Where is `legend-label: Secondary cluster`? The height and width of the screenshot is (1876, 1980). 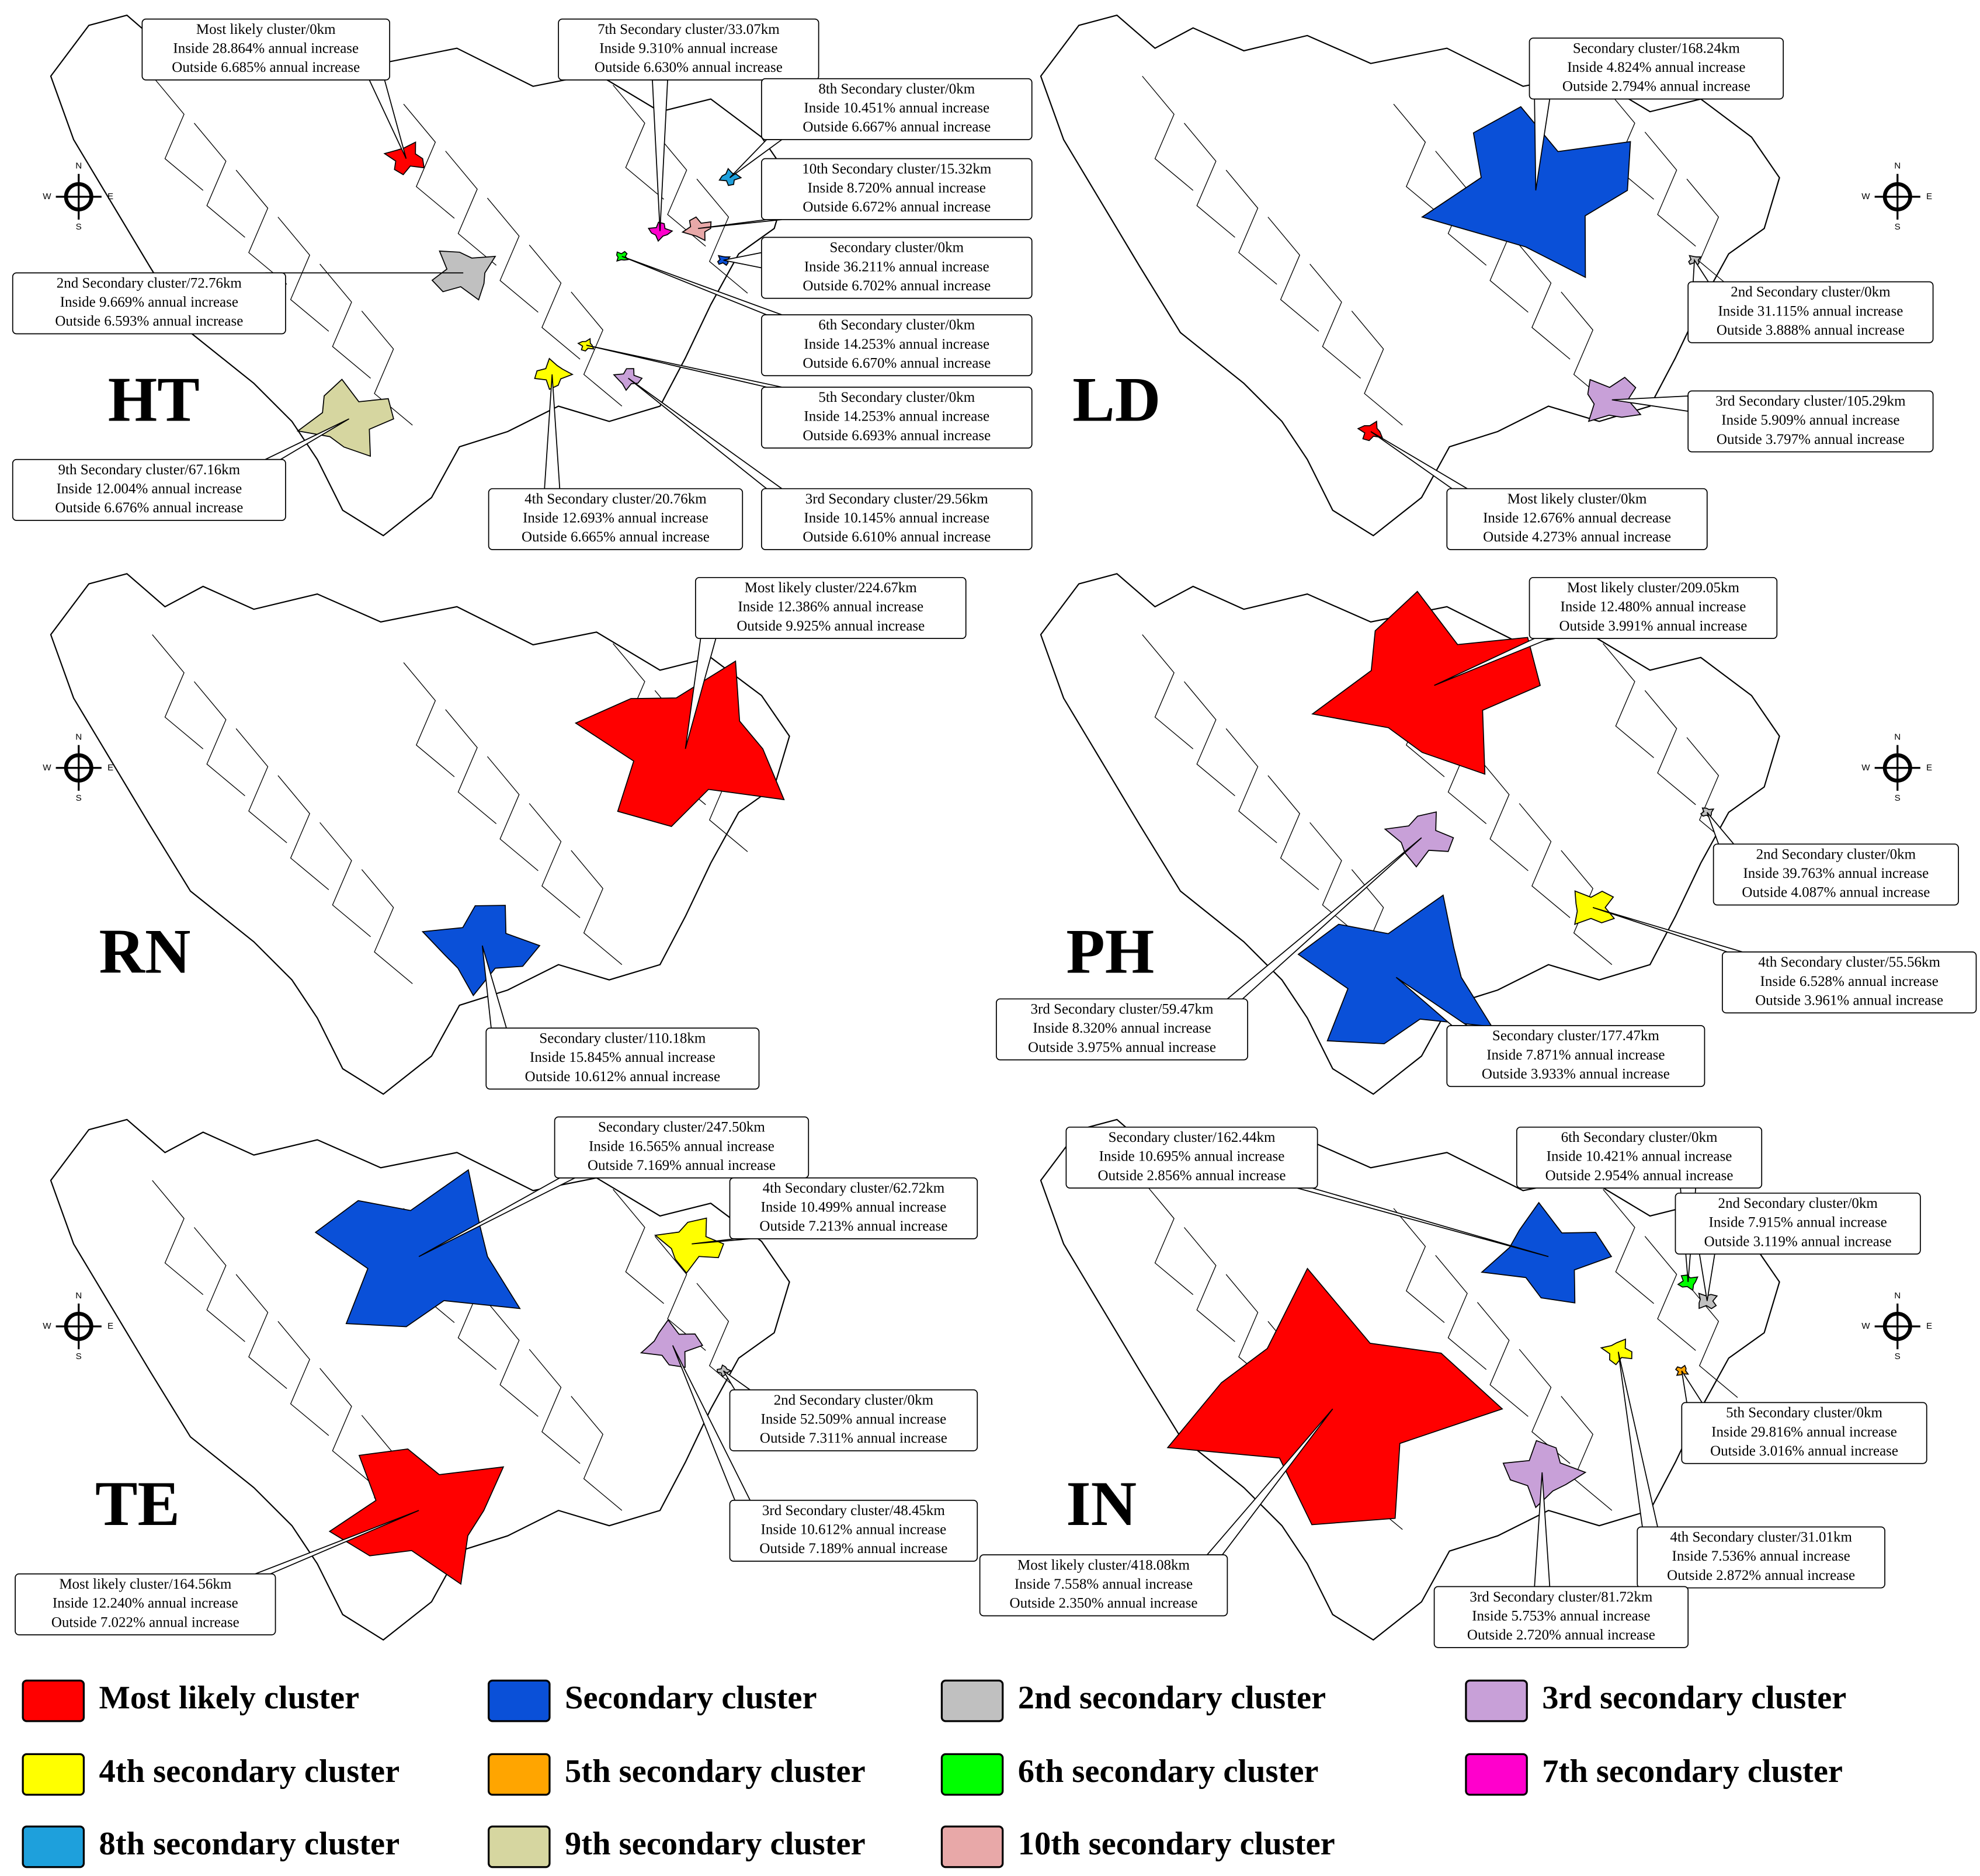
legend-label: Secondary cluster is located at coordinates (691, 1698).